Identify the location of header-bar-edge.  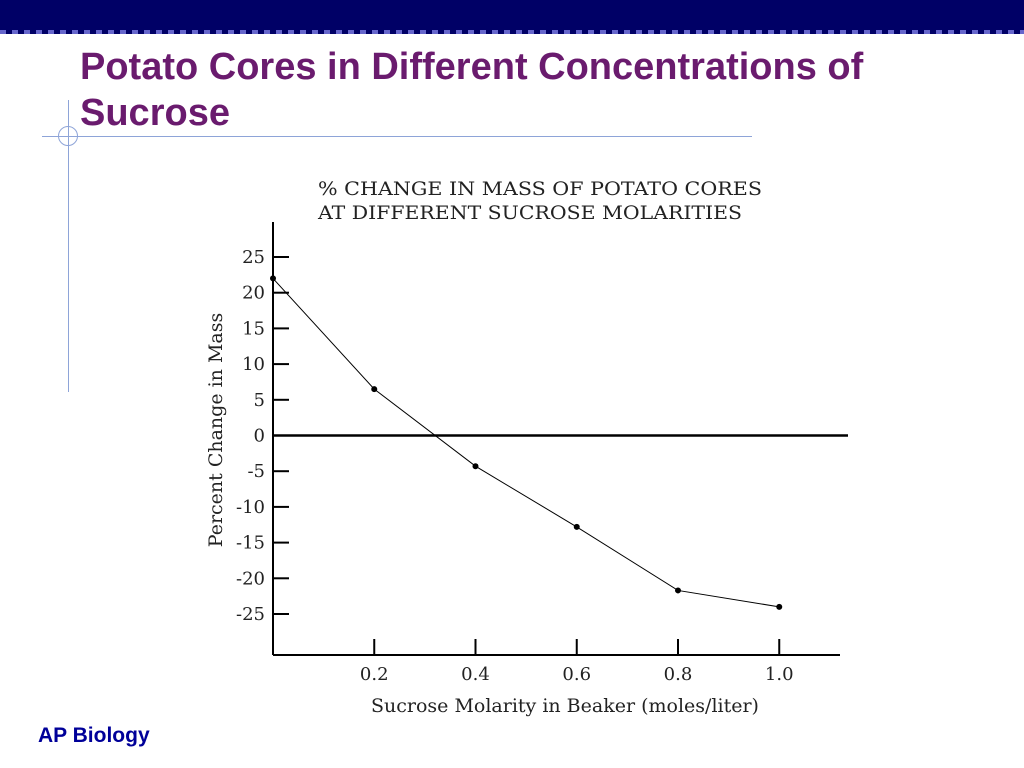
(512, 32).